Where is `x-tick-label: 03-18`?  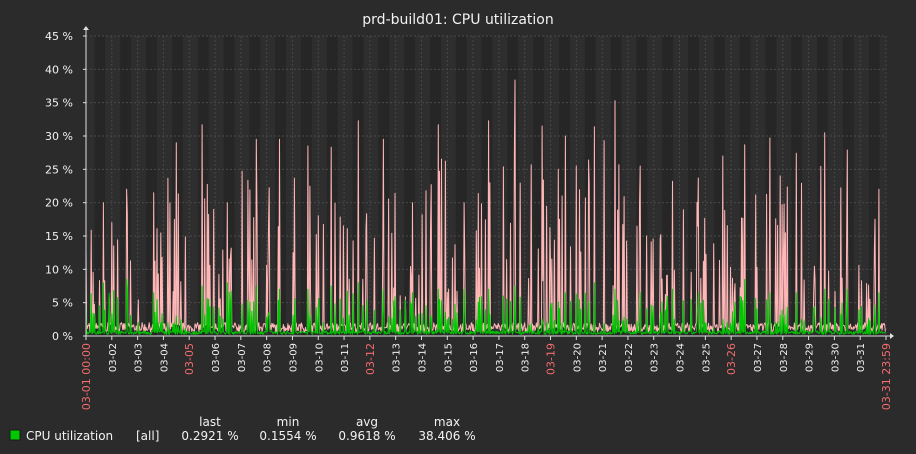 x-tick-label: 03-18 is located at coordinates (526, 357).